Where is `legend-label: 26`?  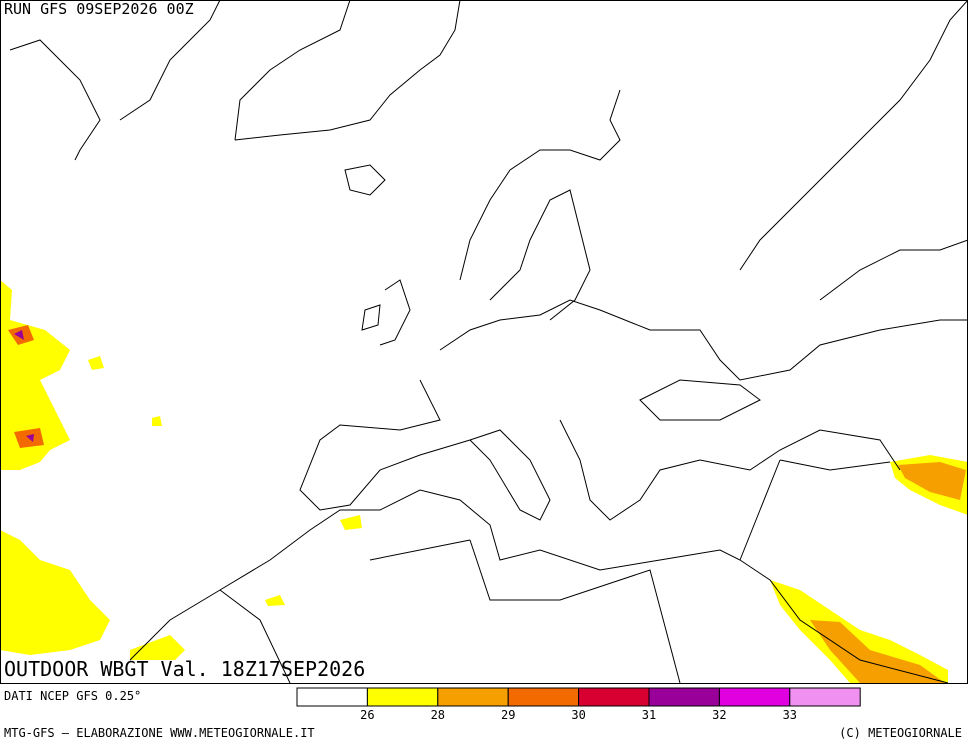 legend-label: 26 is located at coordinates (367, 715).